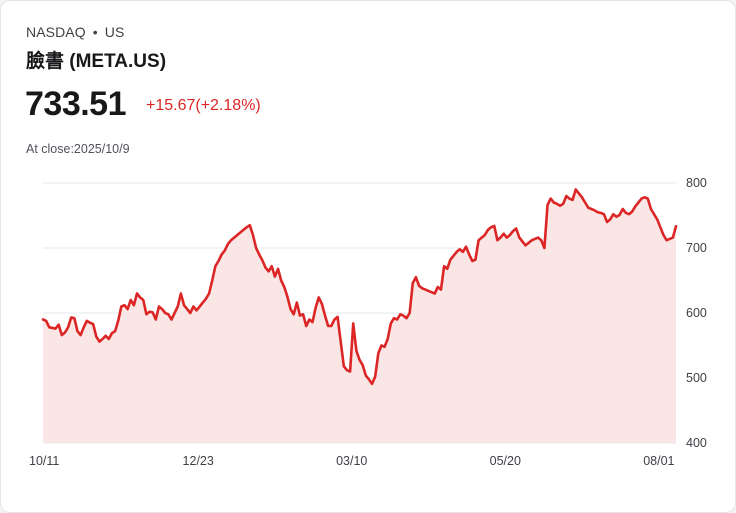 This screenshot has width=736, height=513. Describe the element at coordinates (76, 104) in the screenshot. I see `last-price: 733.51` at that location.